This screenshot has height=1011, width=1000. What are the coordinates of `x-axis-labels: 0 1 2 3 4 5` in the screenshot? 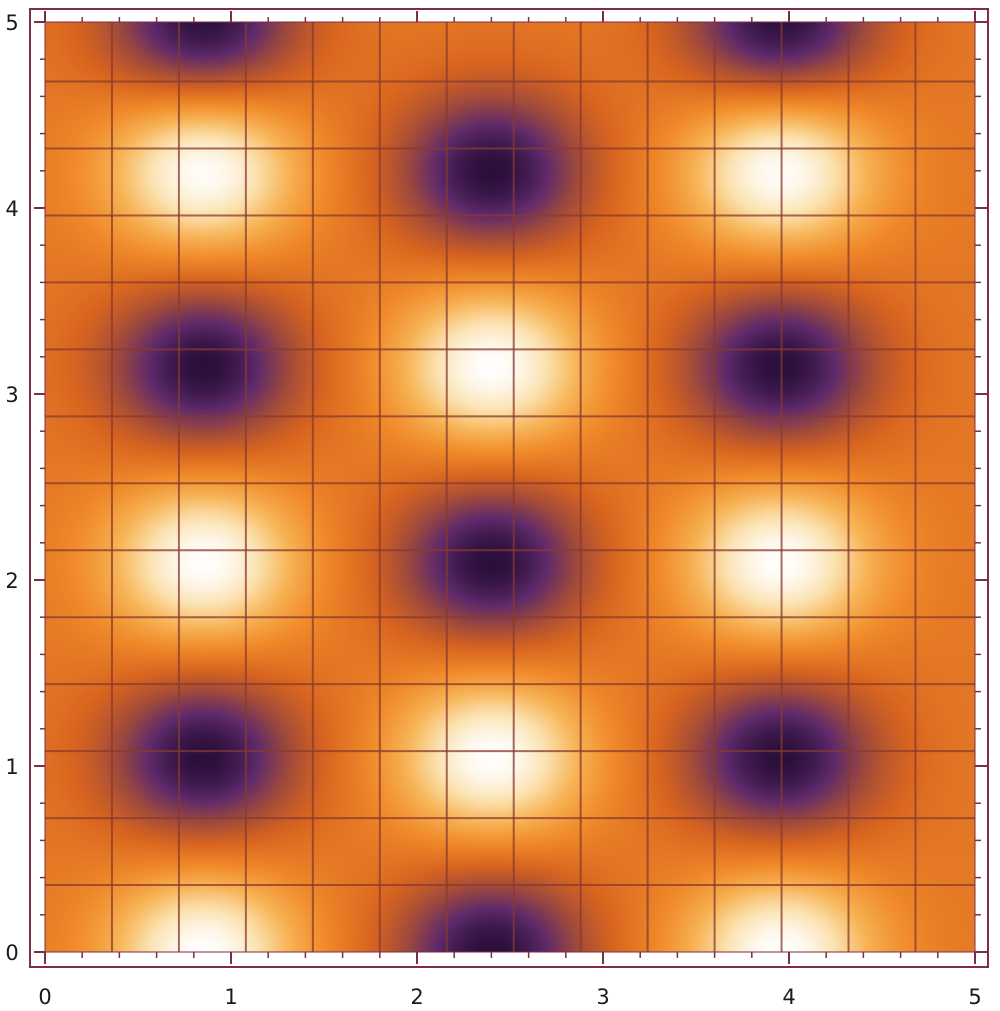 It's located at (509, 997).